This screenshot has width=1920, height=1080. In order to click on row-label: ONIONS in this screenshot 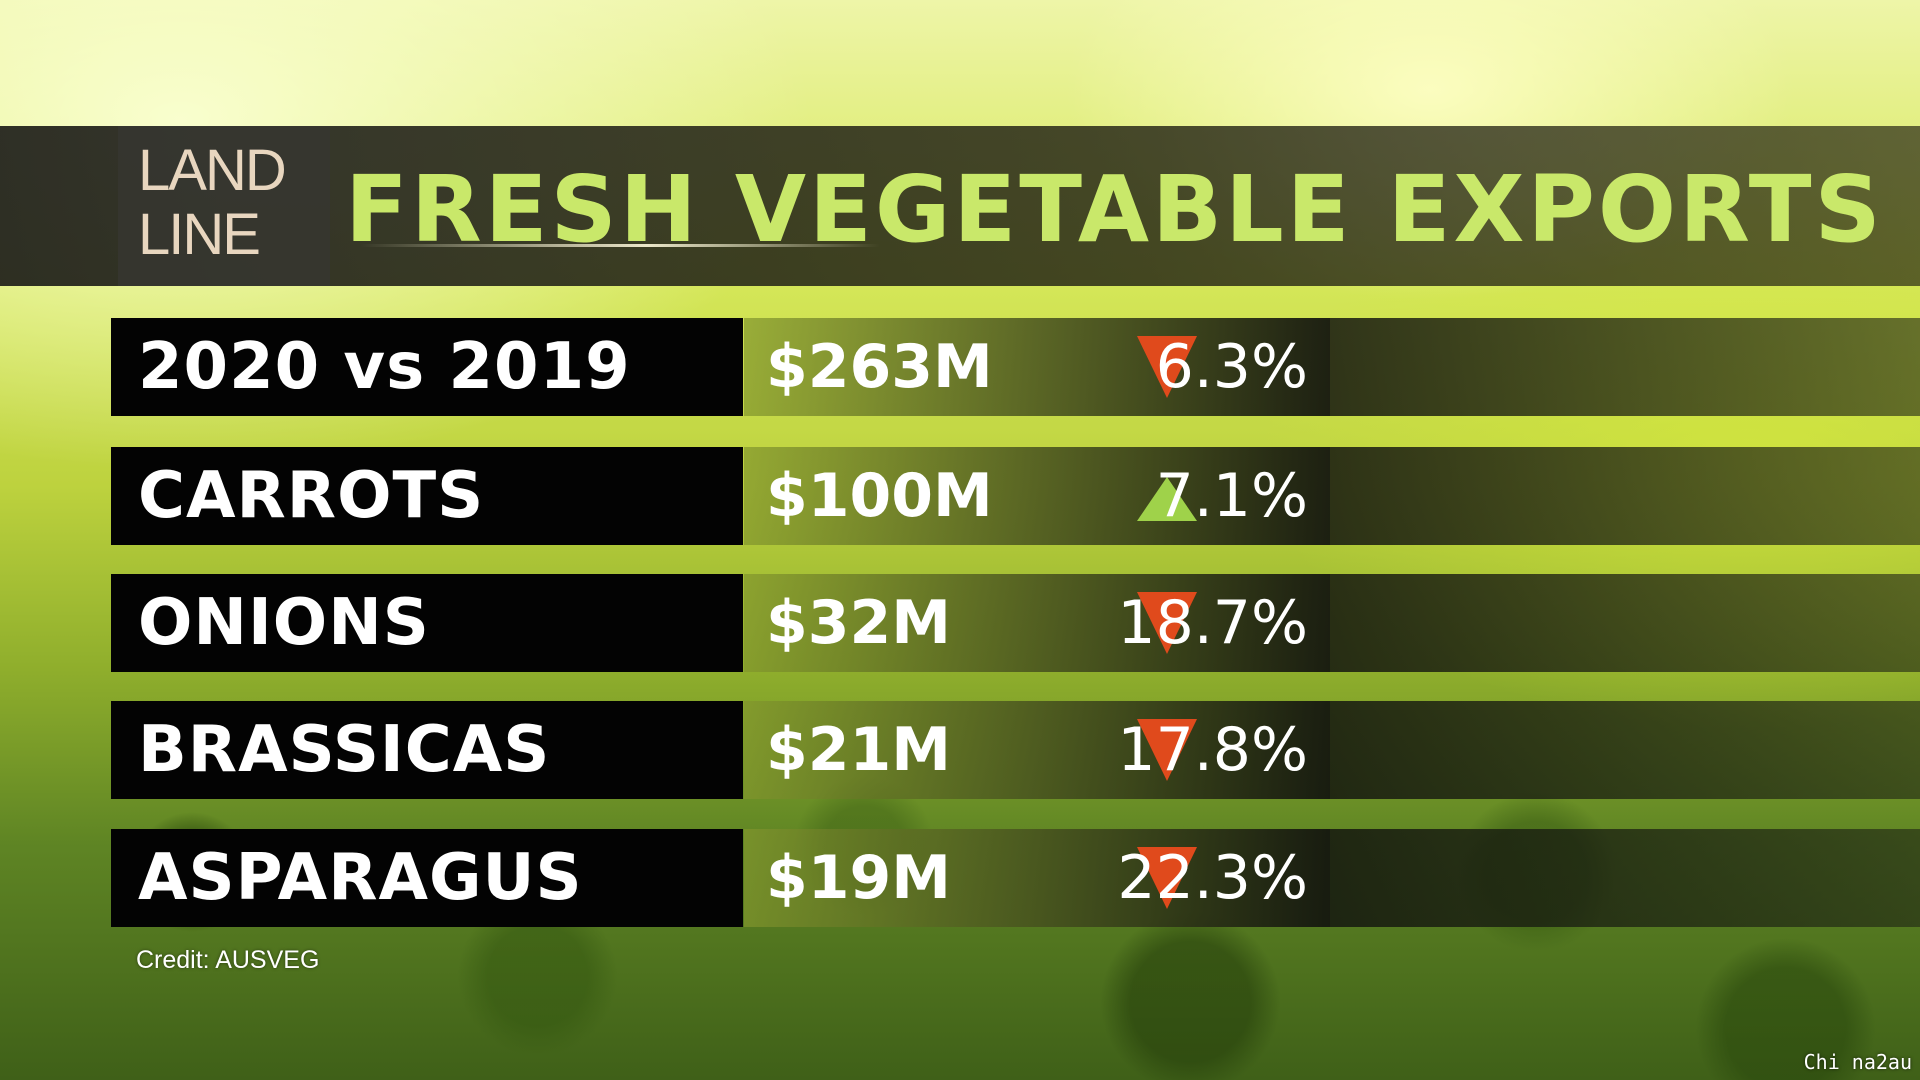, I will do `click(284, 623)`.